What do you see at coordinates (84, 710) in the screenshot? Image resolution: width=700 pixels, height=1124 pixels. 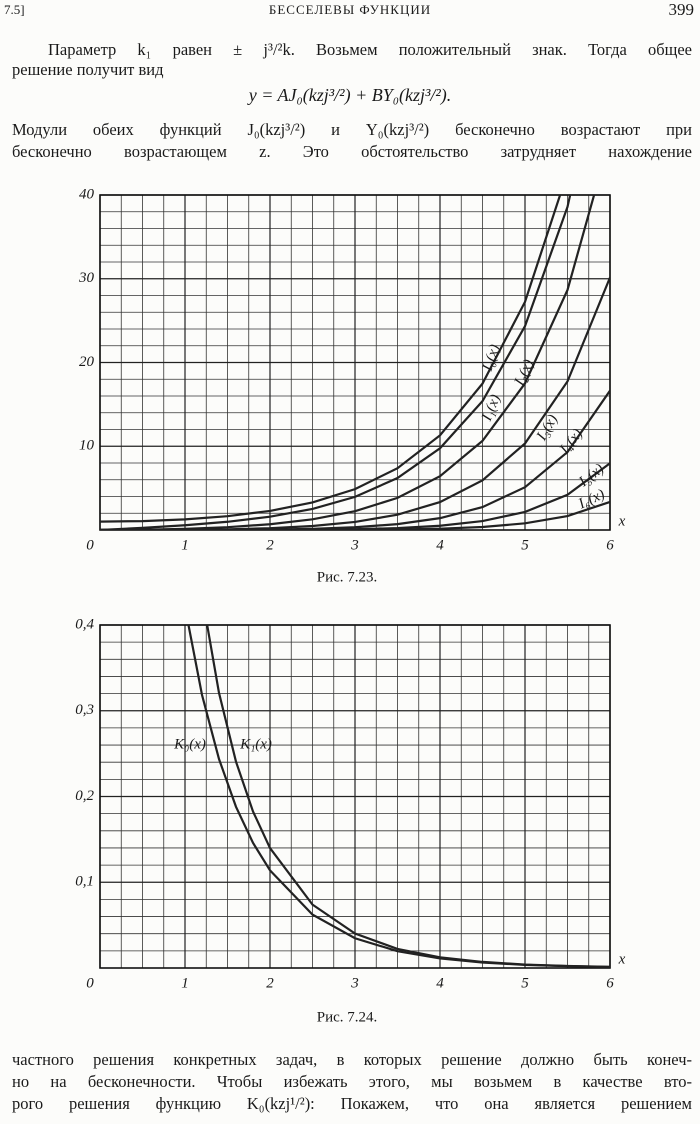 I see `y-tick-label: 0,3` at bounding box center [84, 710].